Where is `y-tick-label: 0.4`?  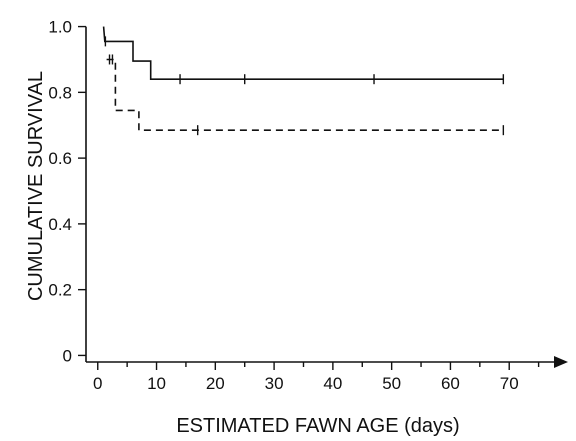
y-tick-label: 0.4 is located at coordinates (60, 224).